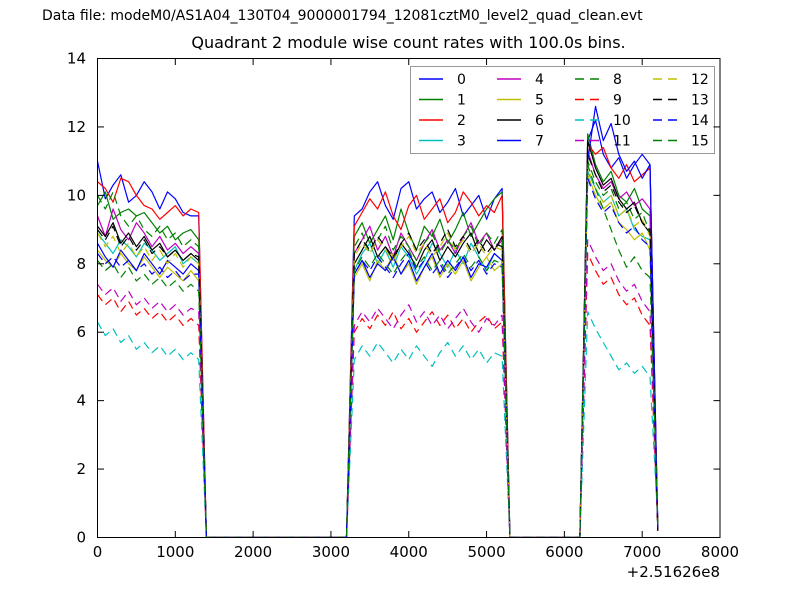  I want to click on legend-label-4: 4, so click(539, 80).